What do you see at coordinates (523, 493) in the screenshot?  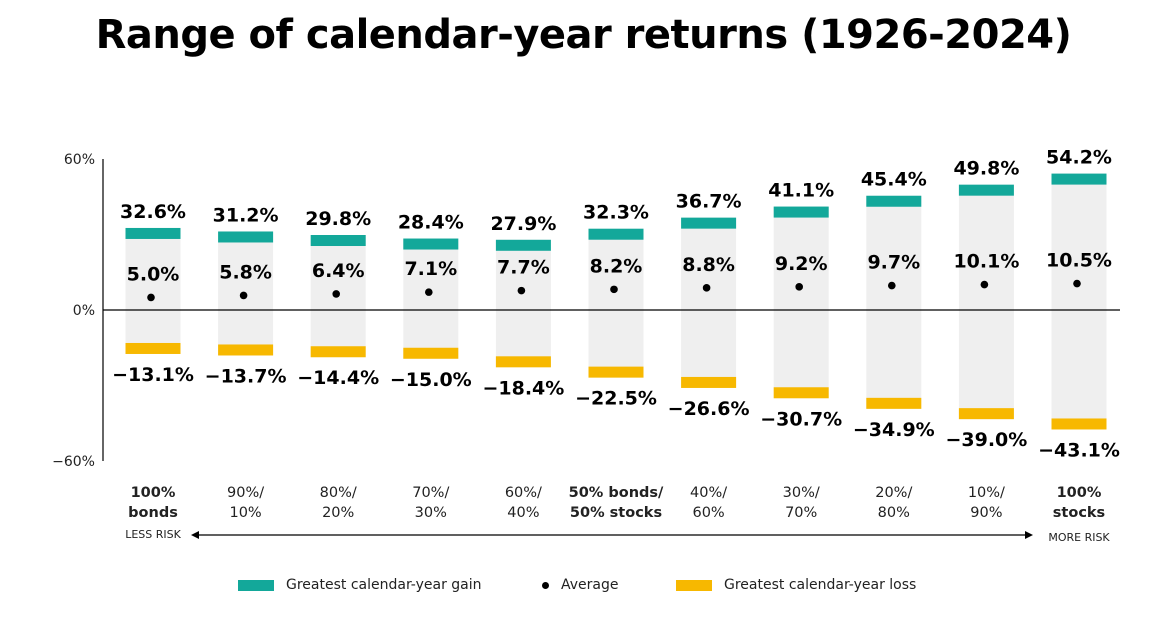 I see `category-label-line1: 60%/` at bounding box center [523, 493].